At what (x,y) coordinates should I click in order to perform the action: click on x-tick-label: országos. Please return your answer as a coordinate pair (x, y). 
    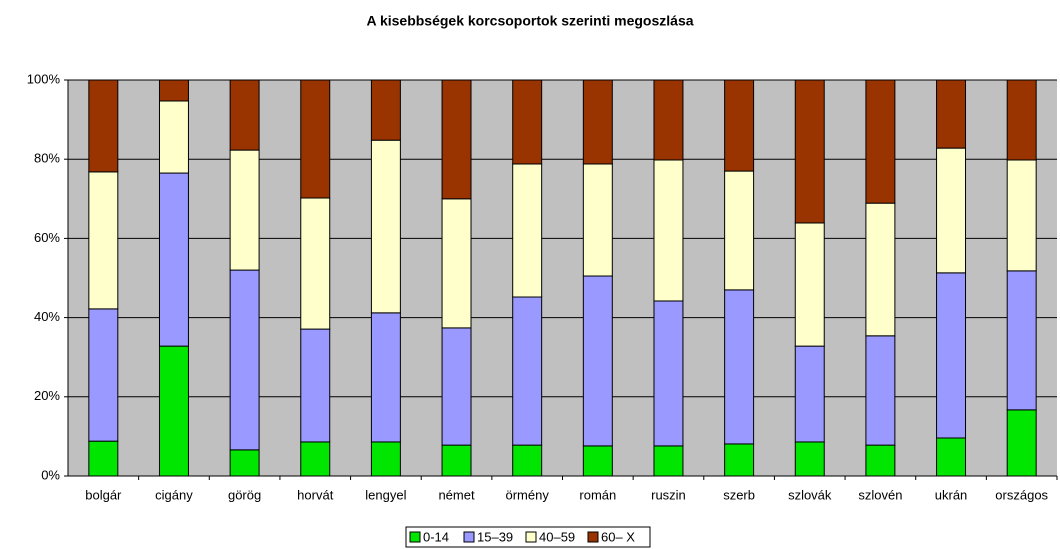
    Looking at the image, I should click on (1021, 494).